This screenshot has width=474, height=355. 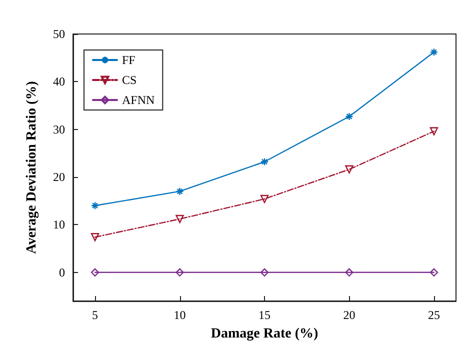 What do you see at coordinates (139, 100) in the screenshot?
I see `legend-label: AFNN` at bounding box center [139, 100].